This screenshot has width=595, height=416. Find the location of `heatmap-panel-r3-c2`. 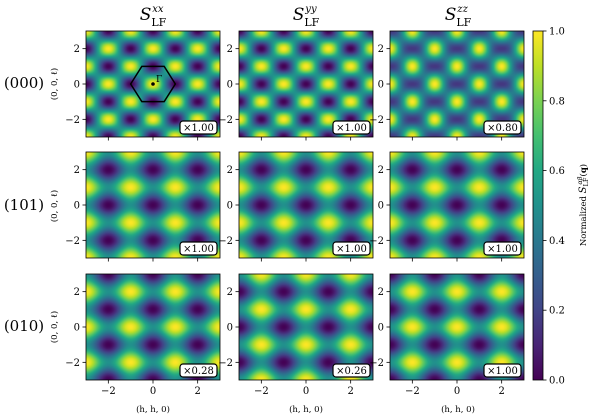

heatmap-panel-r3-c2 is located at coordinates (306, 327).